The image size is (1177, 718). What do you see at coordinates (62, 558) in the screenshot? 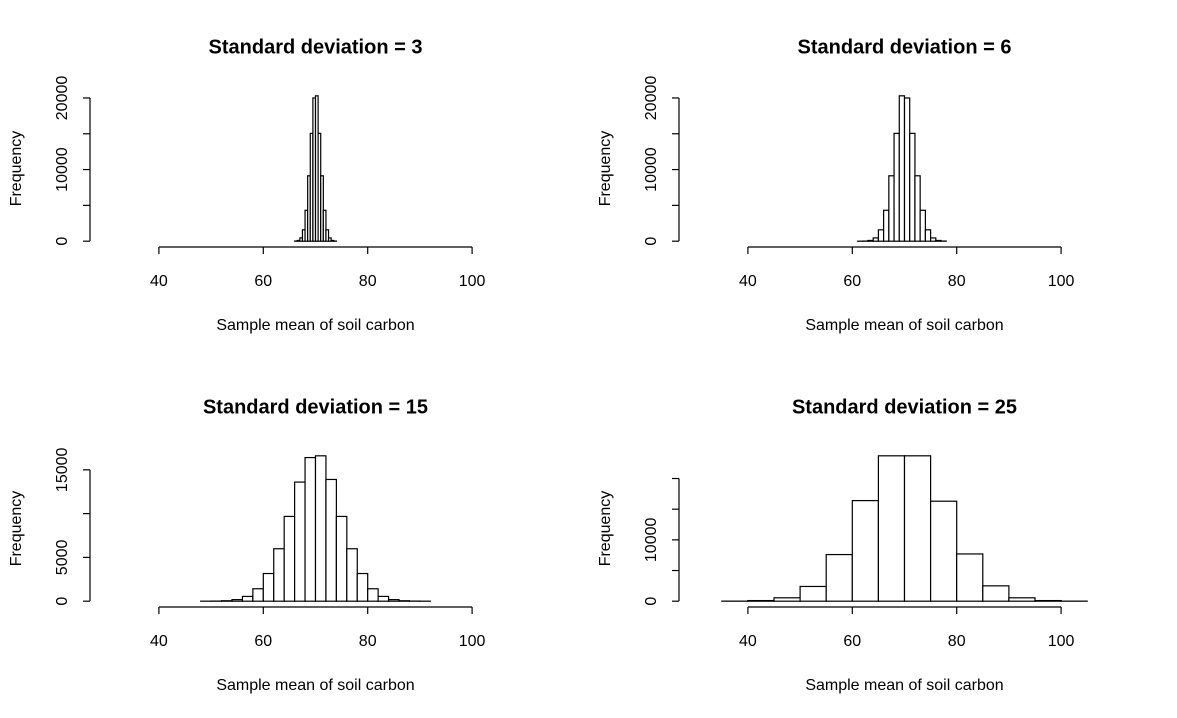
I see `y-tick-label: 5000` at bounding box center [62, 558].